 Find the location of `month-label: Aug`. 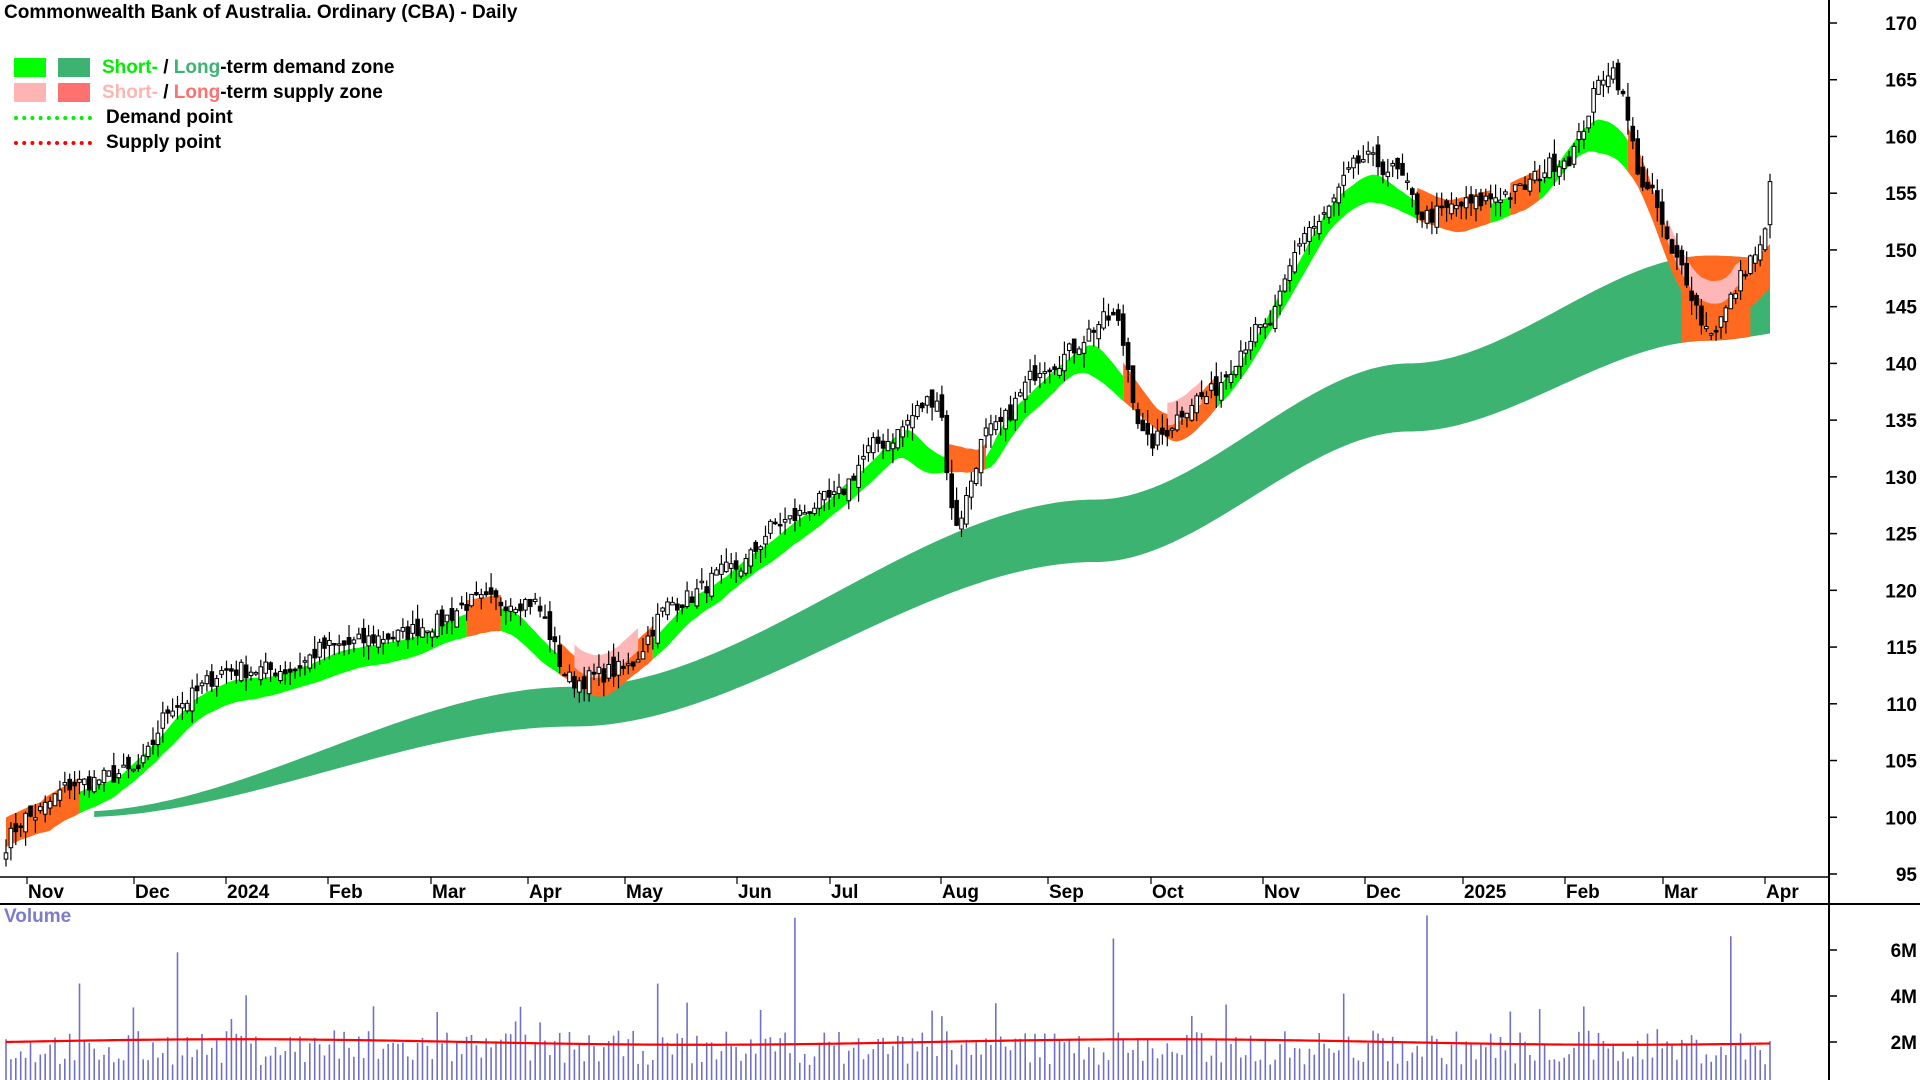

month-label: Aug is located at coordinates (960, 892).